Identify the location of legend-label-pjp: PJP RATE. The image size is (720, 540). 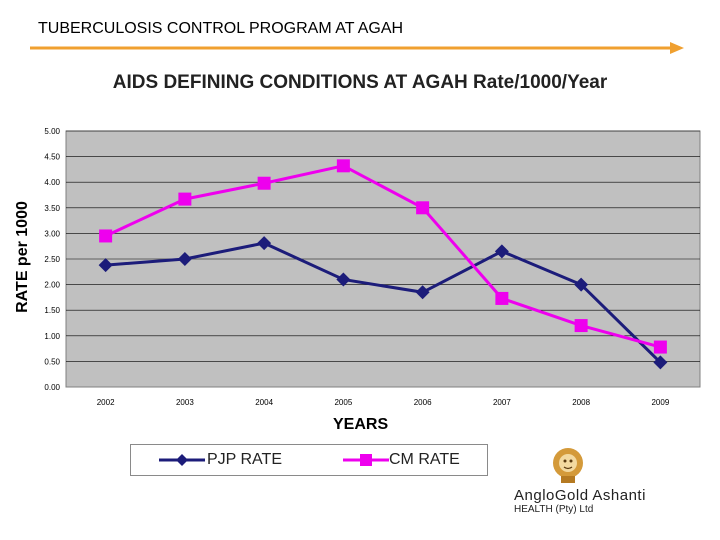
(244, 459).